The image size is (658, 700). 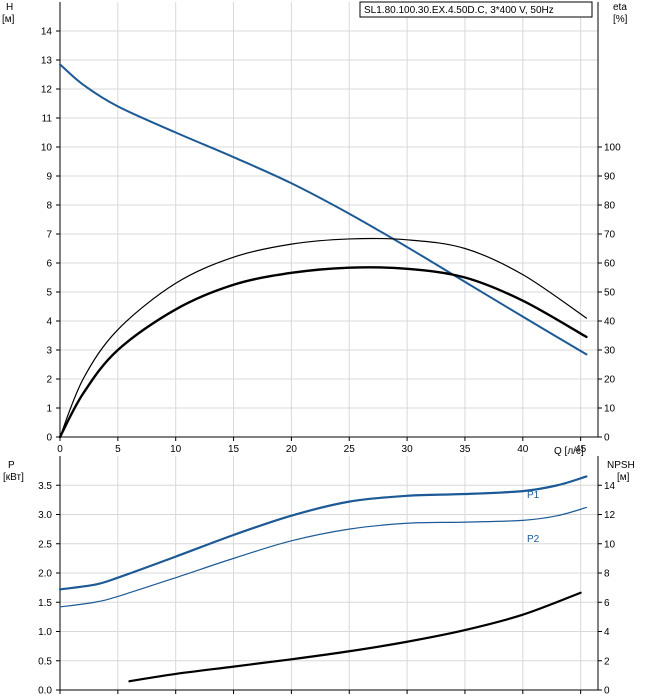 I want to click on model-title: SL1.80.100.30.EX.4.50D.C, 3*400 V, 50Hz, so click(x=459, y=10).